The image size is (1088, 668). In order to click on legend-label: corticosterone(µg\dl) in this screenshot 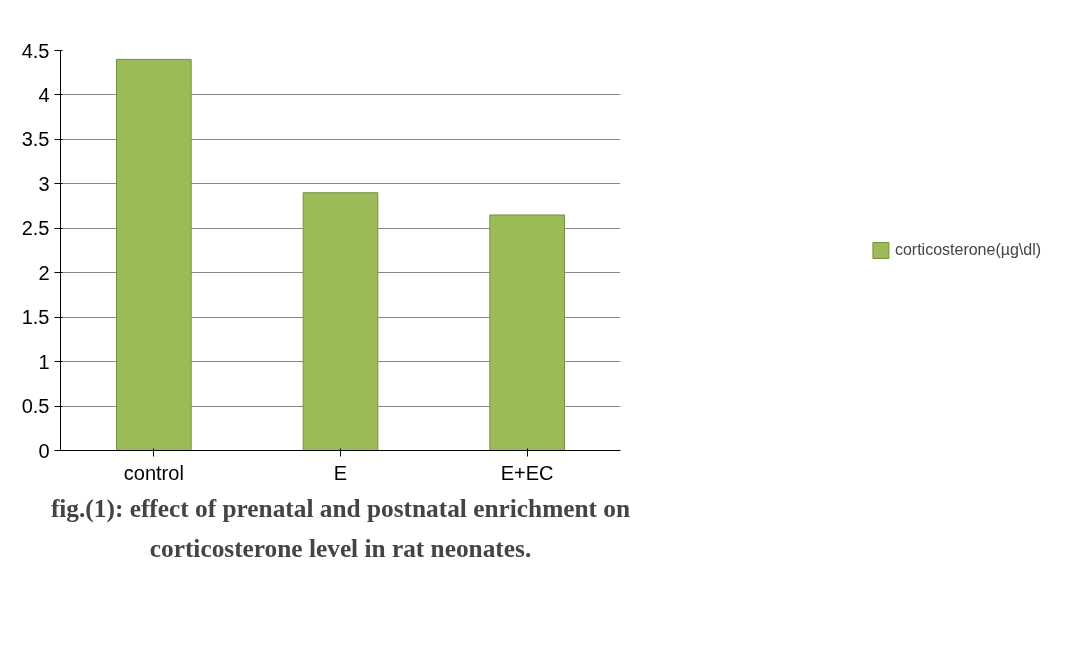, I will do `click(968, 250)`.